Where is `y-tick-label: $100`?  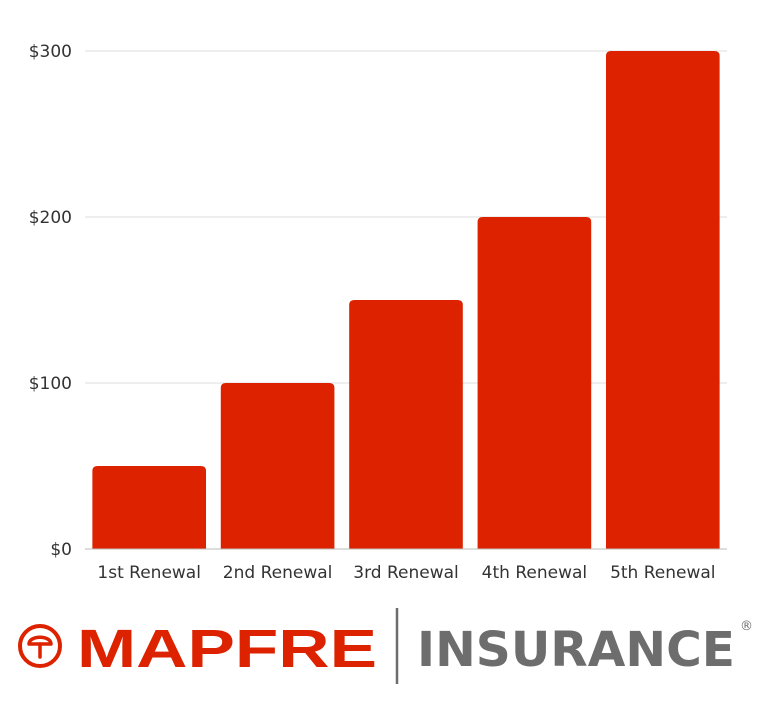 y-tick-label: $100 is located at coordinates (50, 384).